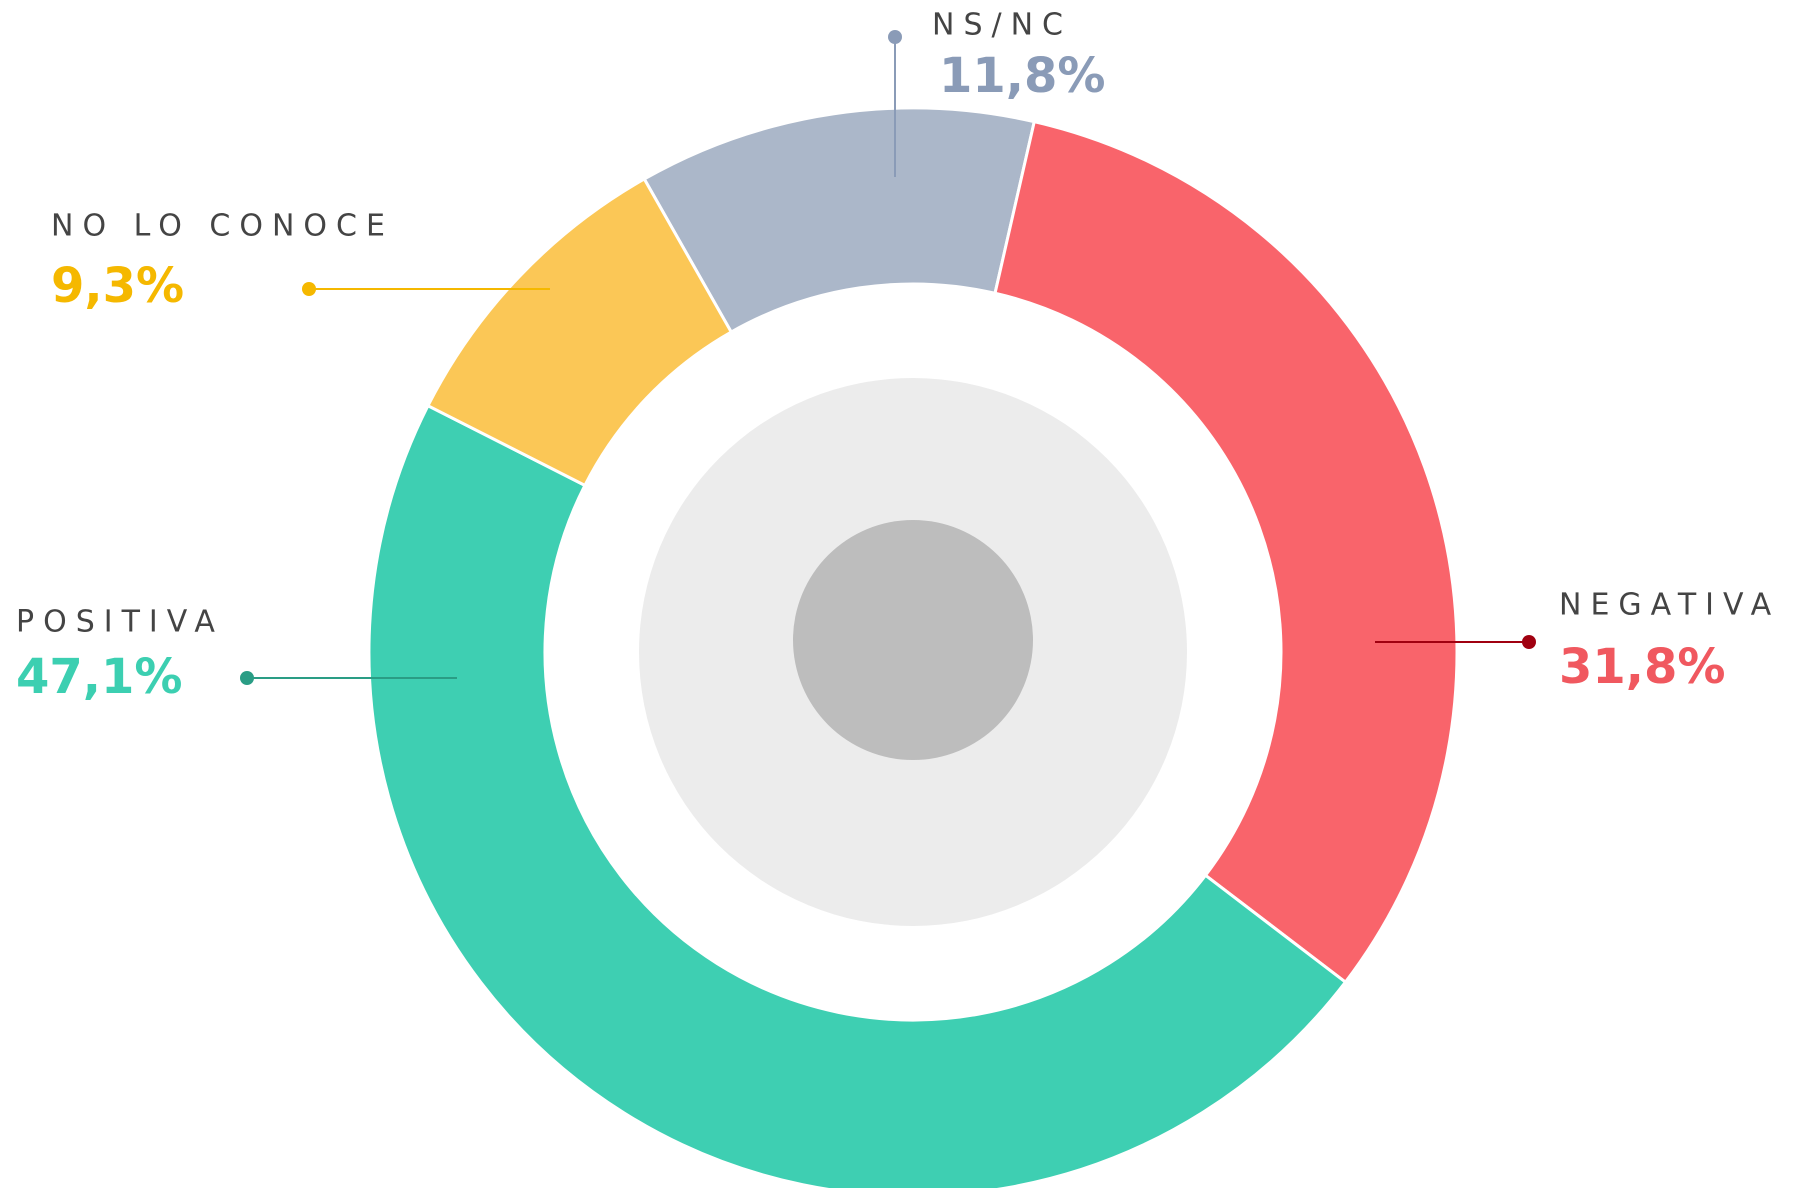  Describe the element at coordinates (1669, 605) in the screenshot. I see `category-label: NEGATIVA` at that location.